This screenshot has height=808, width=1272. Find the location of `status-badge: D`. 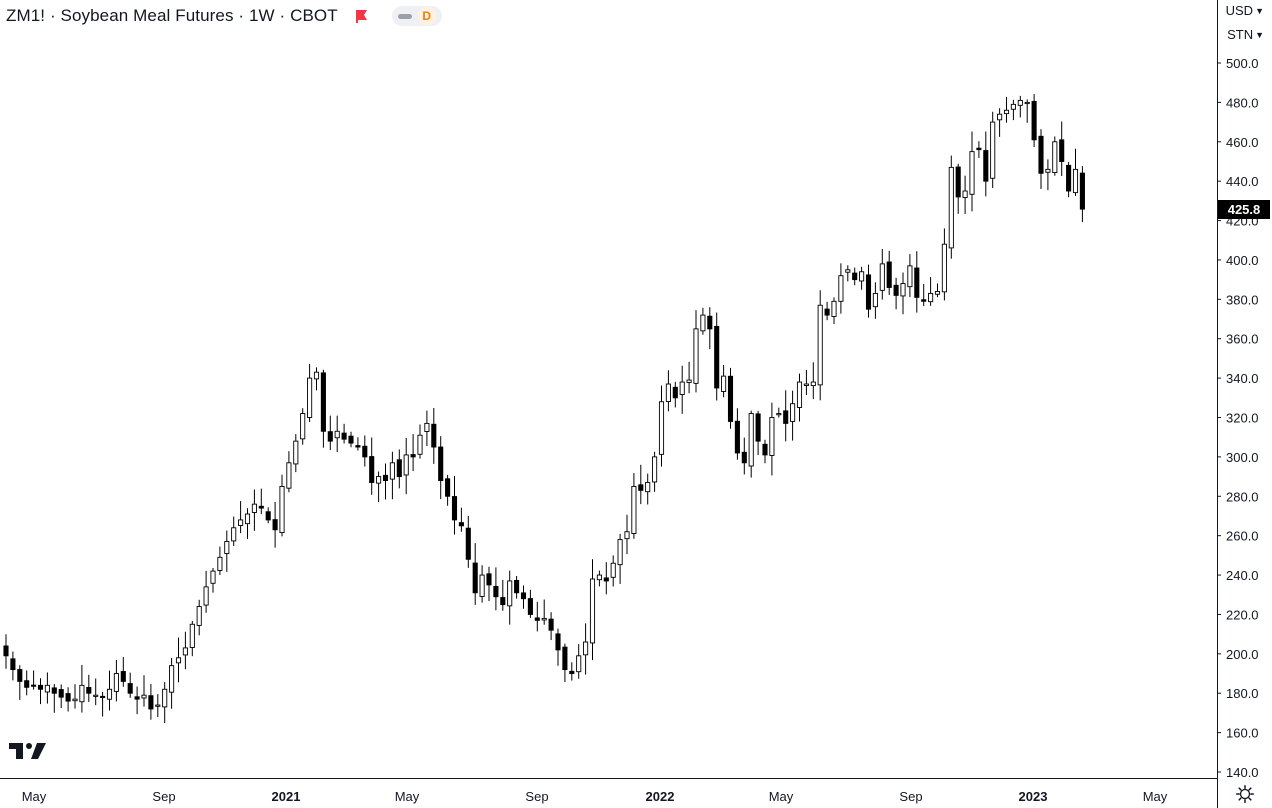

status-badge: D is located at coordinates (426, 16).